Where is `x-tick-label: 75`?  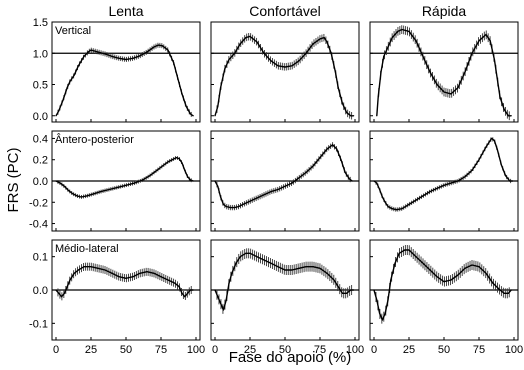 x-tick-label: 75 is located at coordinates (479, 350).